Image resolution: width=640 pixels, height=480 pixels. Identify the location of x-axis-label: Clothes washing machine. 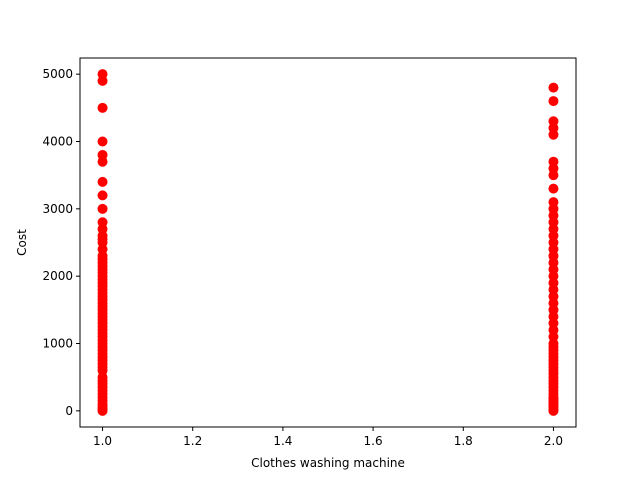
(328, 463).